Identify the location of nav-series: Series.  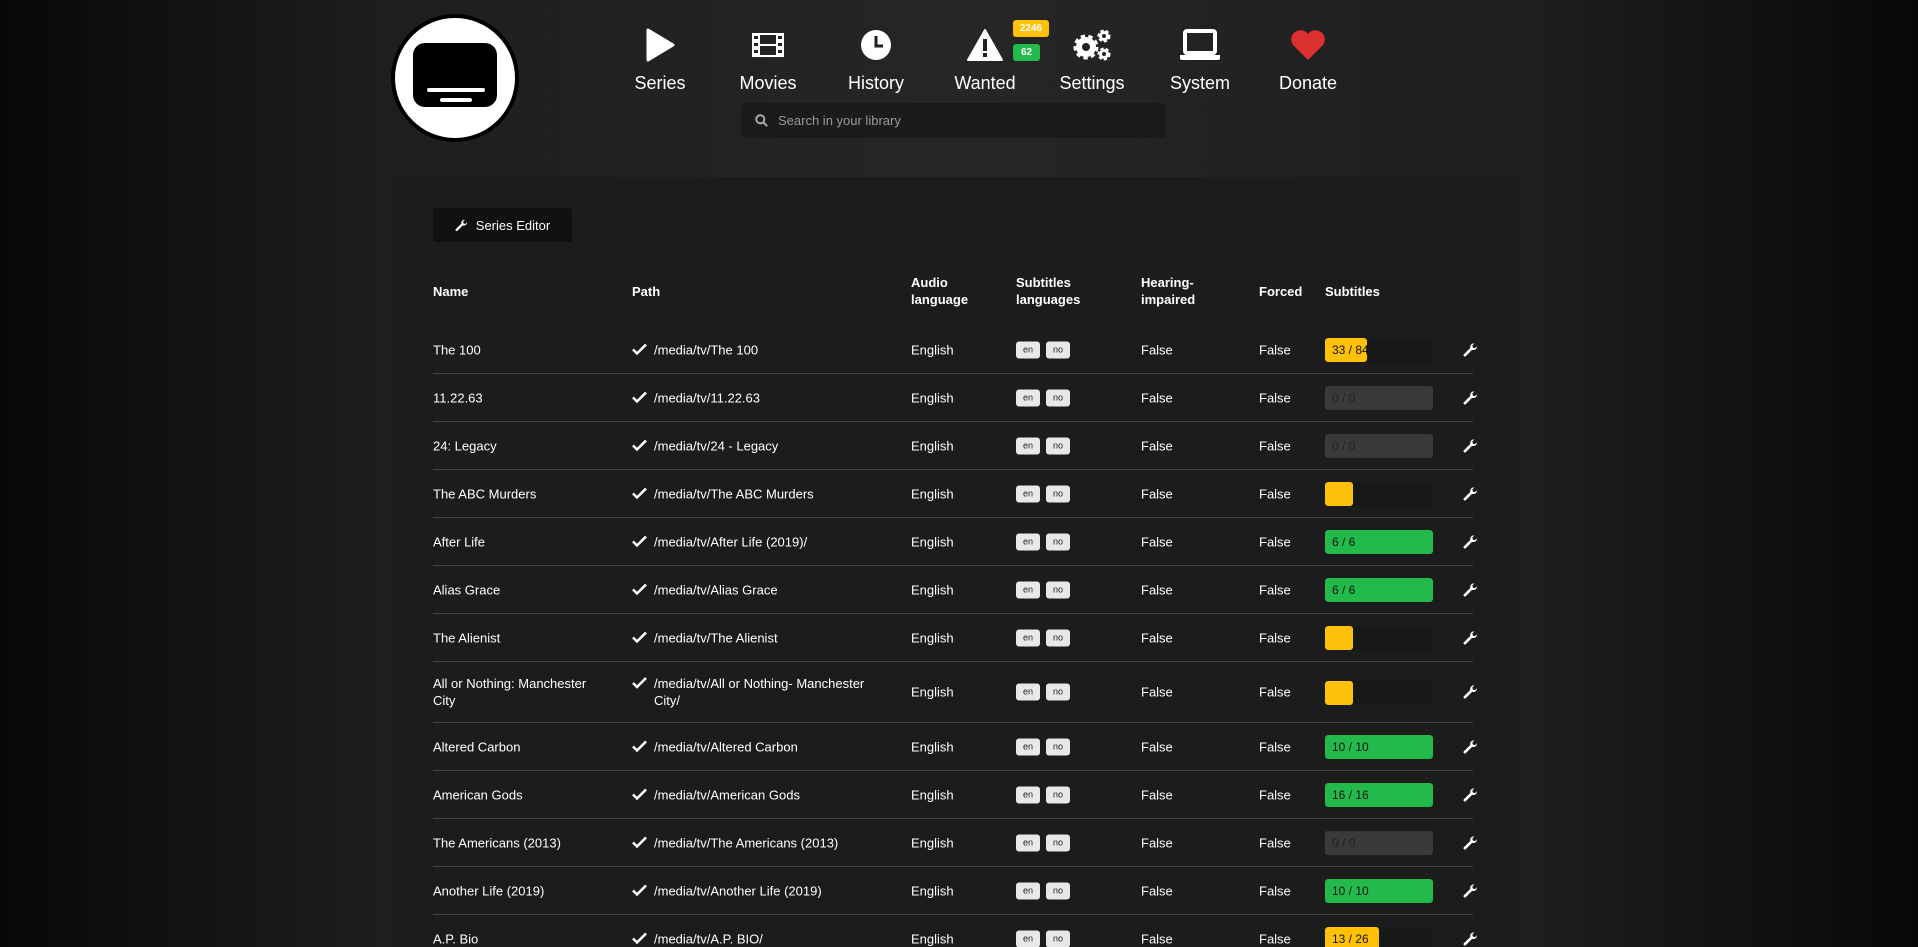
(660, 61).